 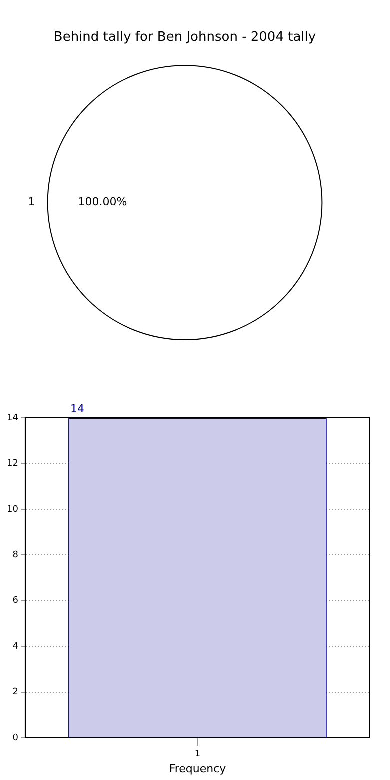 I want to click on y-tick-label: 6, so click(x=15, y=601).